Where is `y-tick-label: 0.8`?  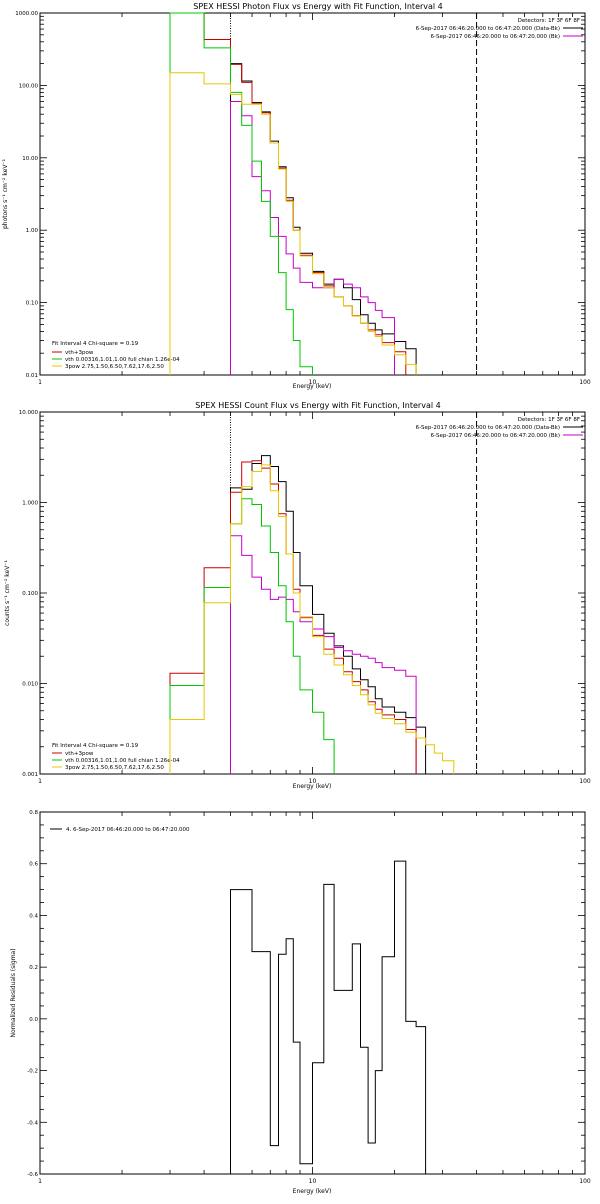 y-tick-label: 0.8 is located at coordinates (33, 813).